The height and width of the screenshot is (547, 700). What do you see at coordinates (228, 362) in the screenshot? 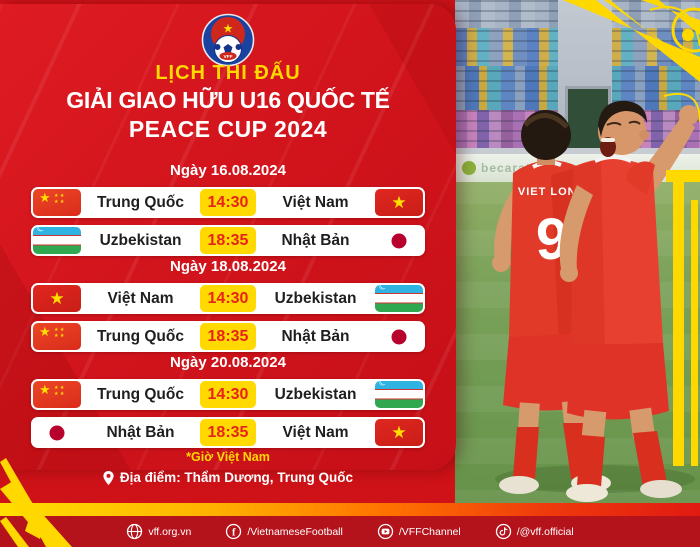
I see `match-date: Ngày 20.08.2024` at bounding box center [228, 362].